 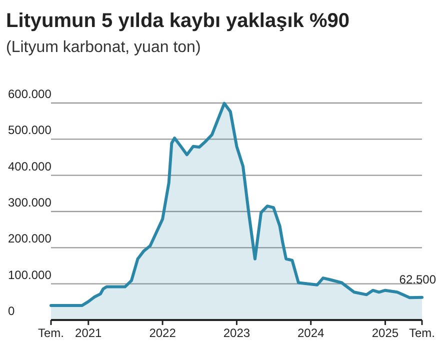 I want to click on y-tick-label: 200.000, so click(x=30, y=239).